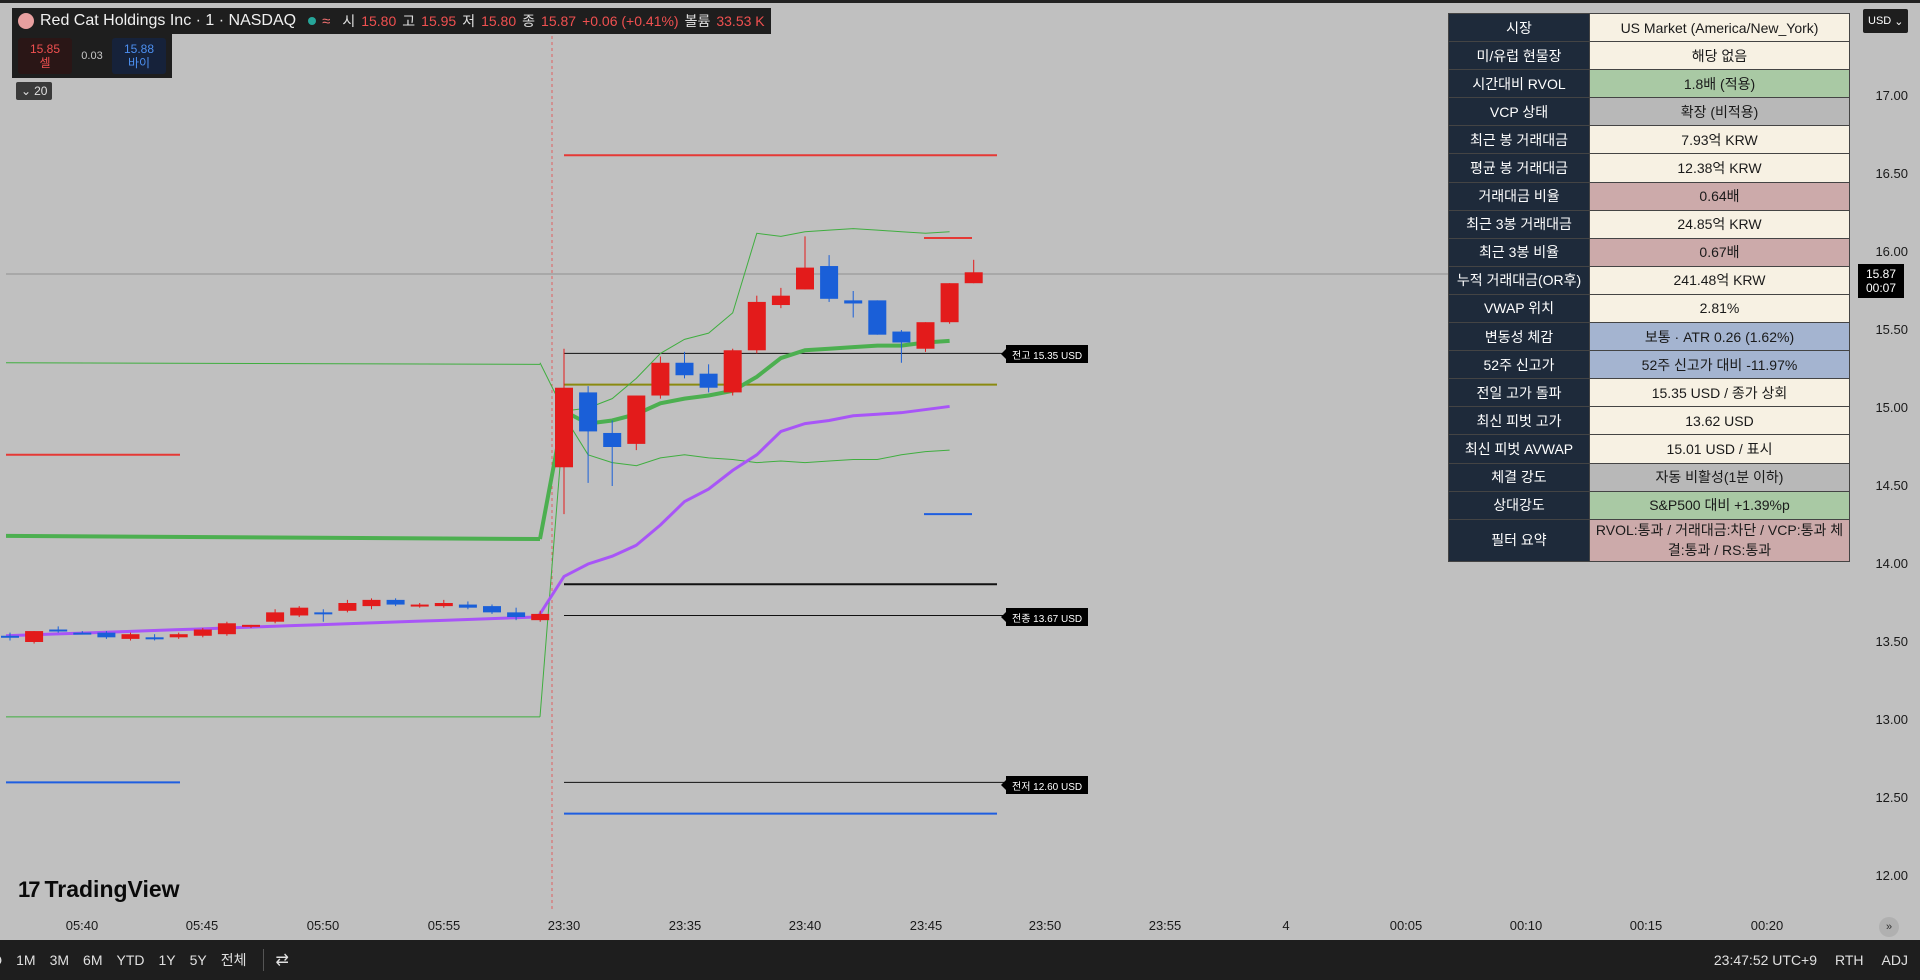  What do you see at coordinates (1649, 224) in the screenshot?
I see `info-row: 최근 3봉 거래대금 24.85억 KRW` at bounding box center [1649, 224].